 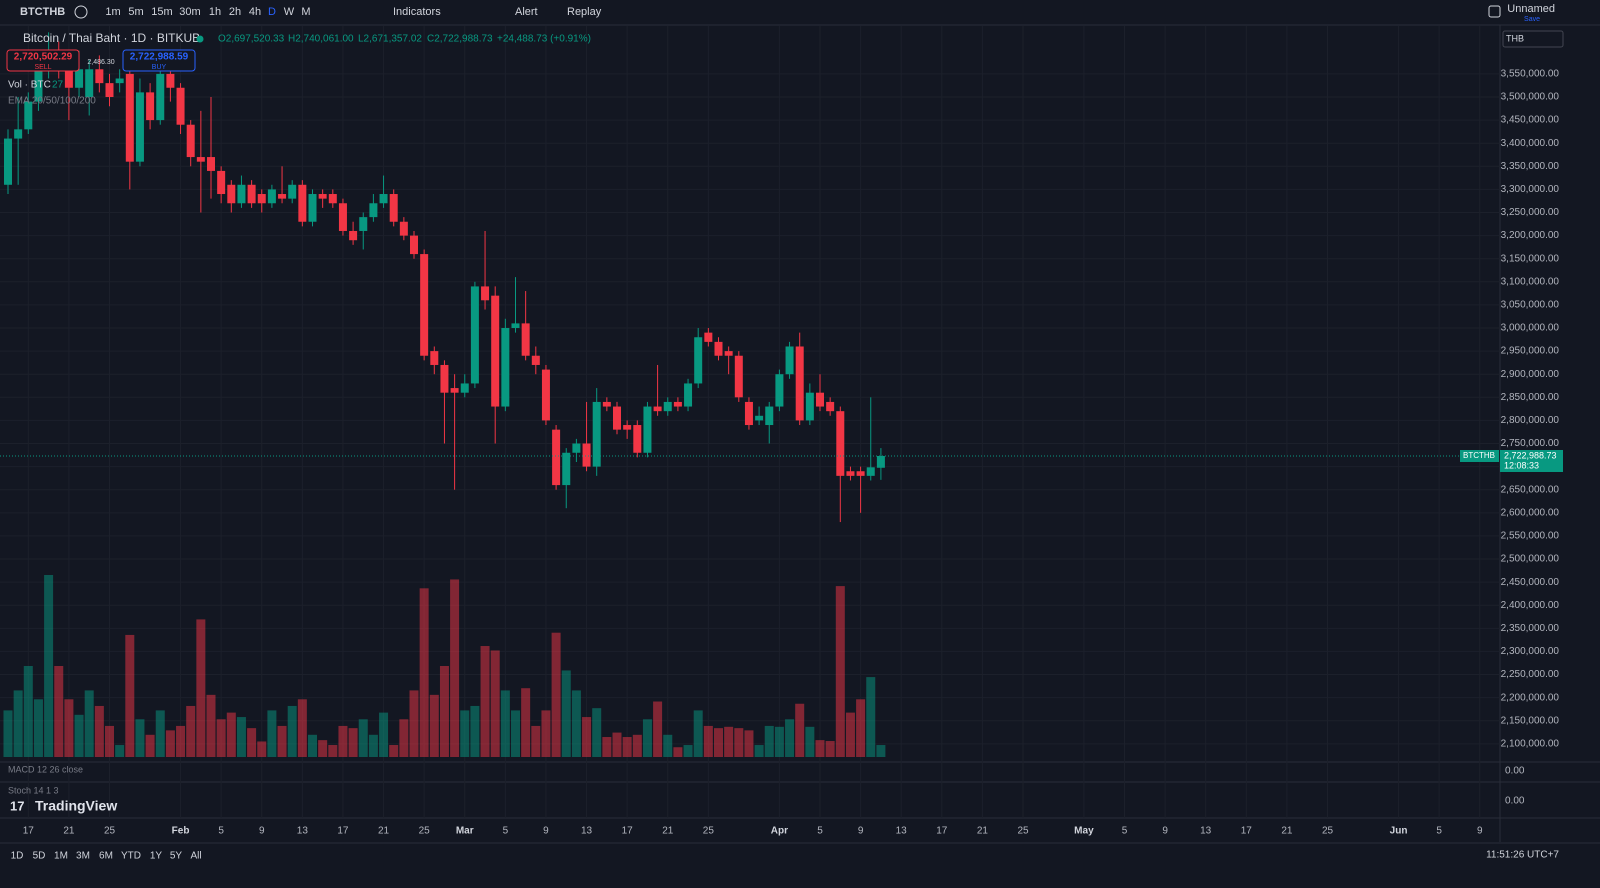 What do you see at coordinates (1530, 720) in the screenshot?
I see `y-tick-label: 2,150,000.00` at bounding box center [1530, 720].